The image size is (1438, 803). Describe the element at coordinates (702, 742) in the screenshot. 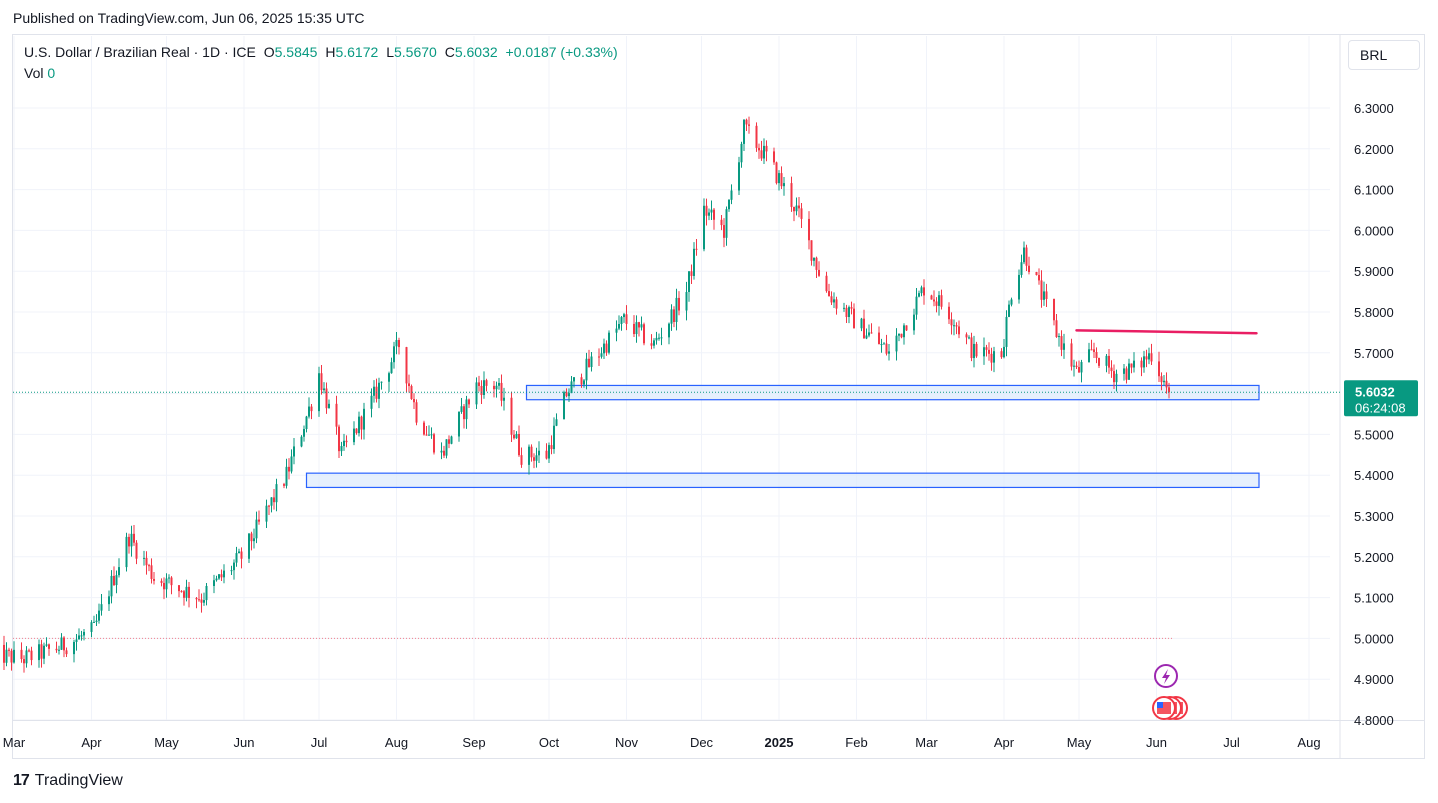

I see `x-tick-label: Dec` at that location.